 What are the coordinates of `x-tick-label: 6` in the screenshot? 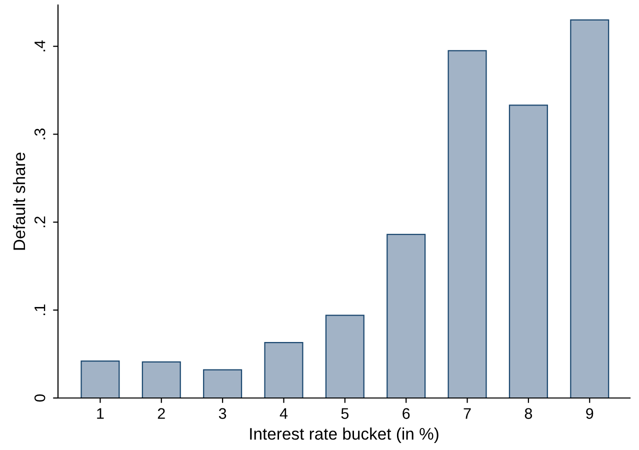 It's located at (406, 413).